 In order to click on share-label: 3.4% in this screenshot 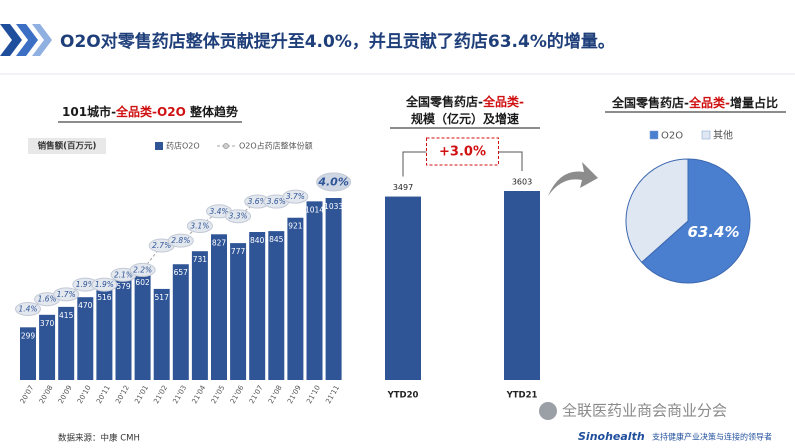, I will do `click(218, 211)`.